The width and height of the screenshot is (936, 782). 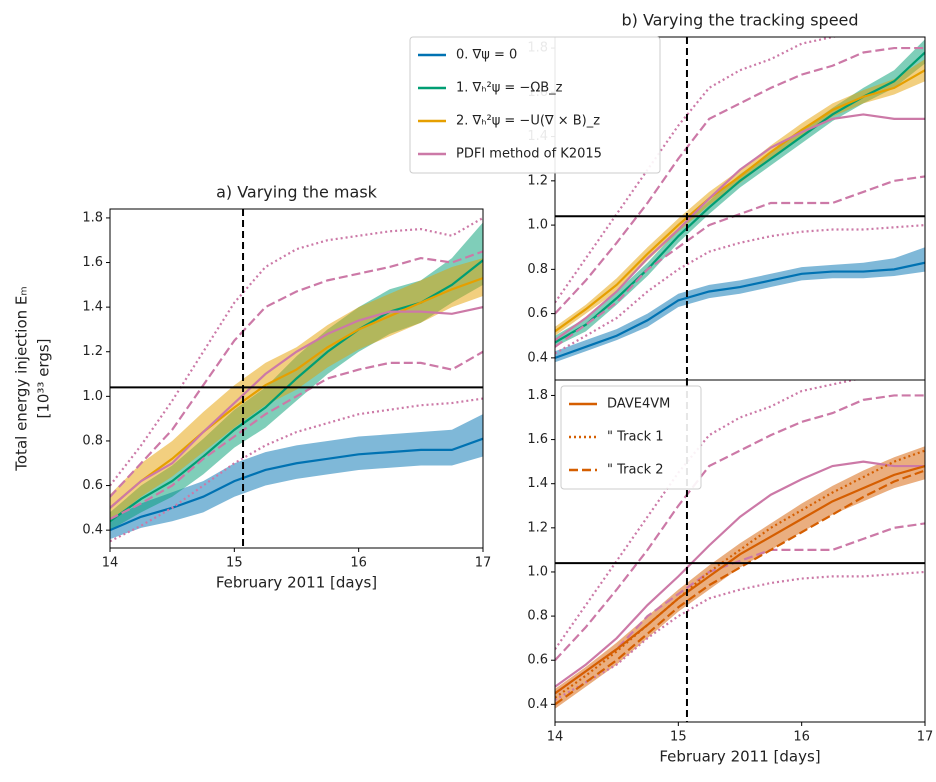 I want to click on legend-label: DAVE4VM, so click(x=638, y=404).